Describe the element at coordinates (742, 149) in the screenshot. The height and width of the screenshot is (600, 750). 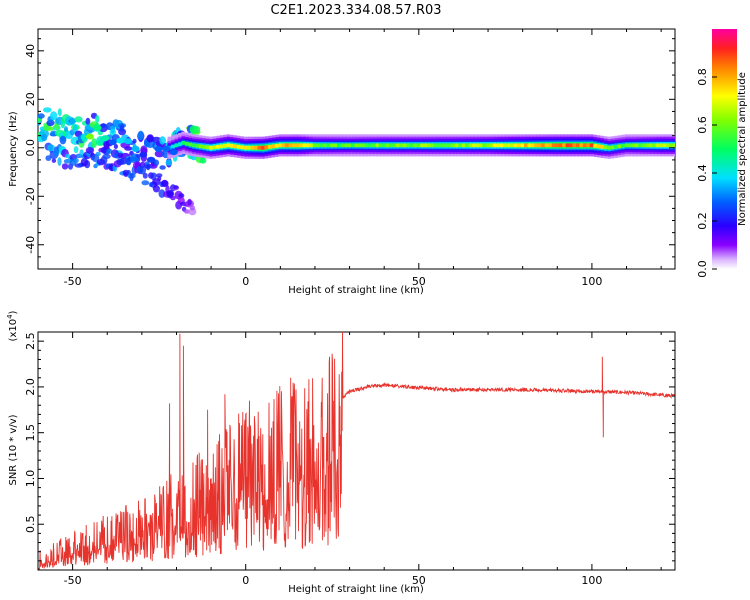
I see `colorbar-label: Normalized spectral amplitude` at that location.